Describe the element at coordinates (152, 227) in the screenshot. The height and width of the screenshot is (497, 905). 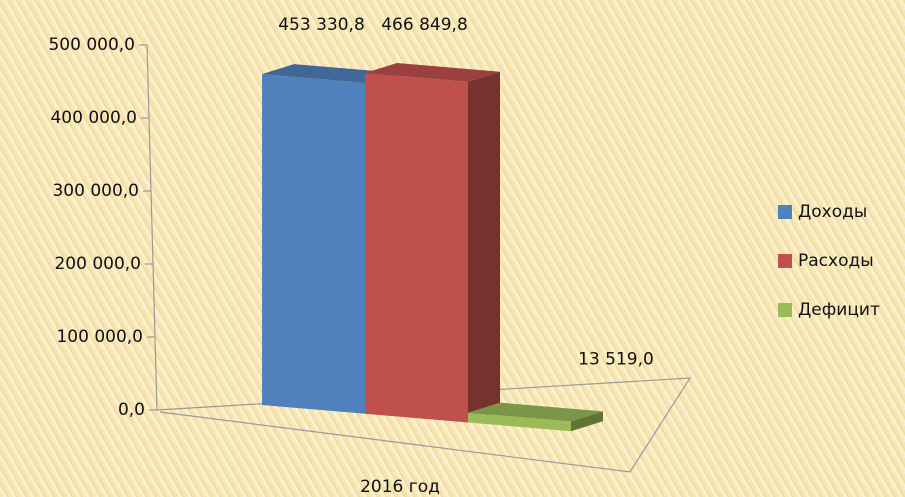
I see `y-axis` at that location.